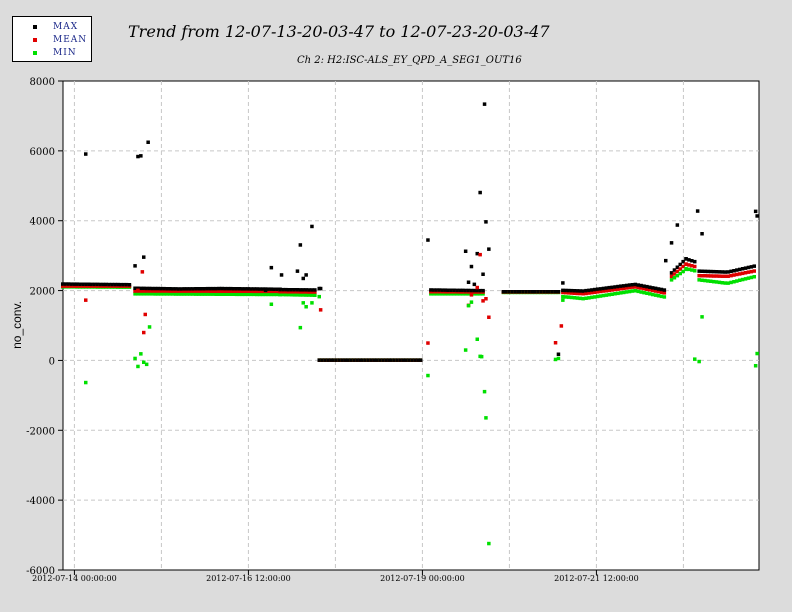 Image resolution: width=792 pixels, height=612 pixels. What do you see at coordinates (52, 39) in the screenshot?
I see `legend: MAX MEAN MIN` at bounding box center [52, 39].